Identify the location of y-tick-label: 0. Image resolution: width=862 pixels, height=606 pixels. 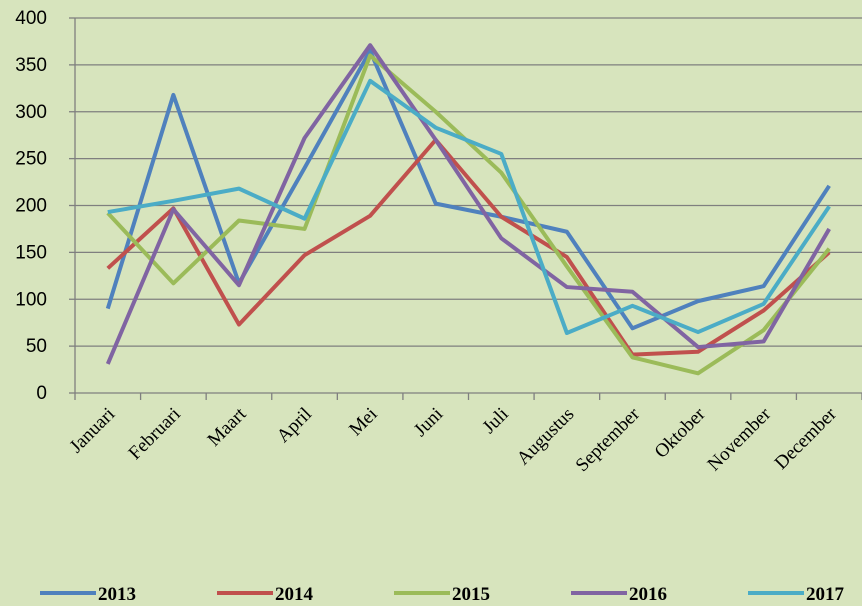
(41, 393).